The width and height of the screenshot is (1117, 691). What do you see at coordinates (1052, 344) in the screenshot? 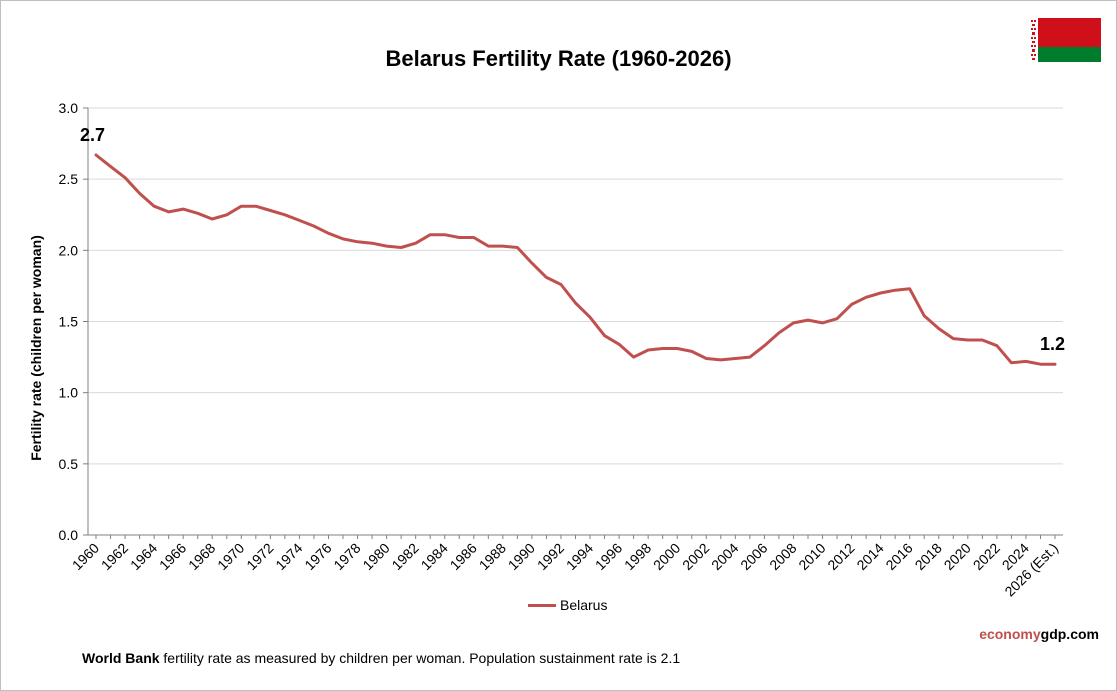
I see `data-label: 1.2` at bounding box center [1052, 344].